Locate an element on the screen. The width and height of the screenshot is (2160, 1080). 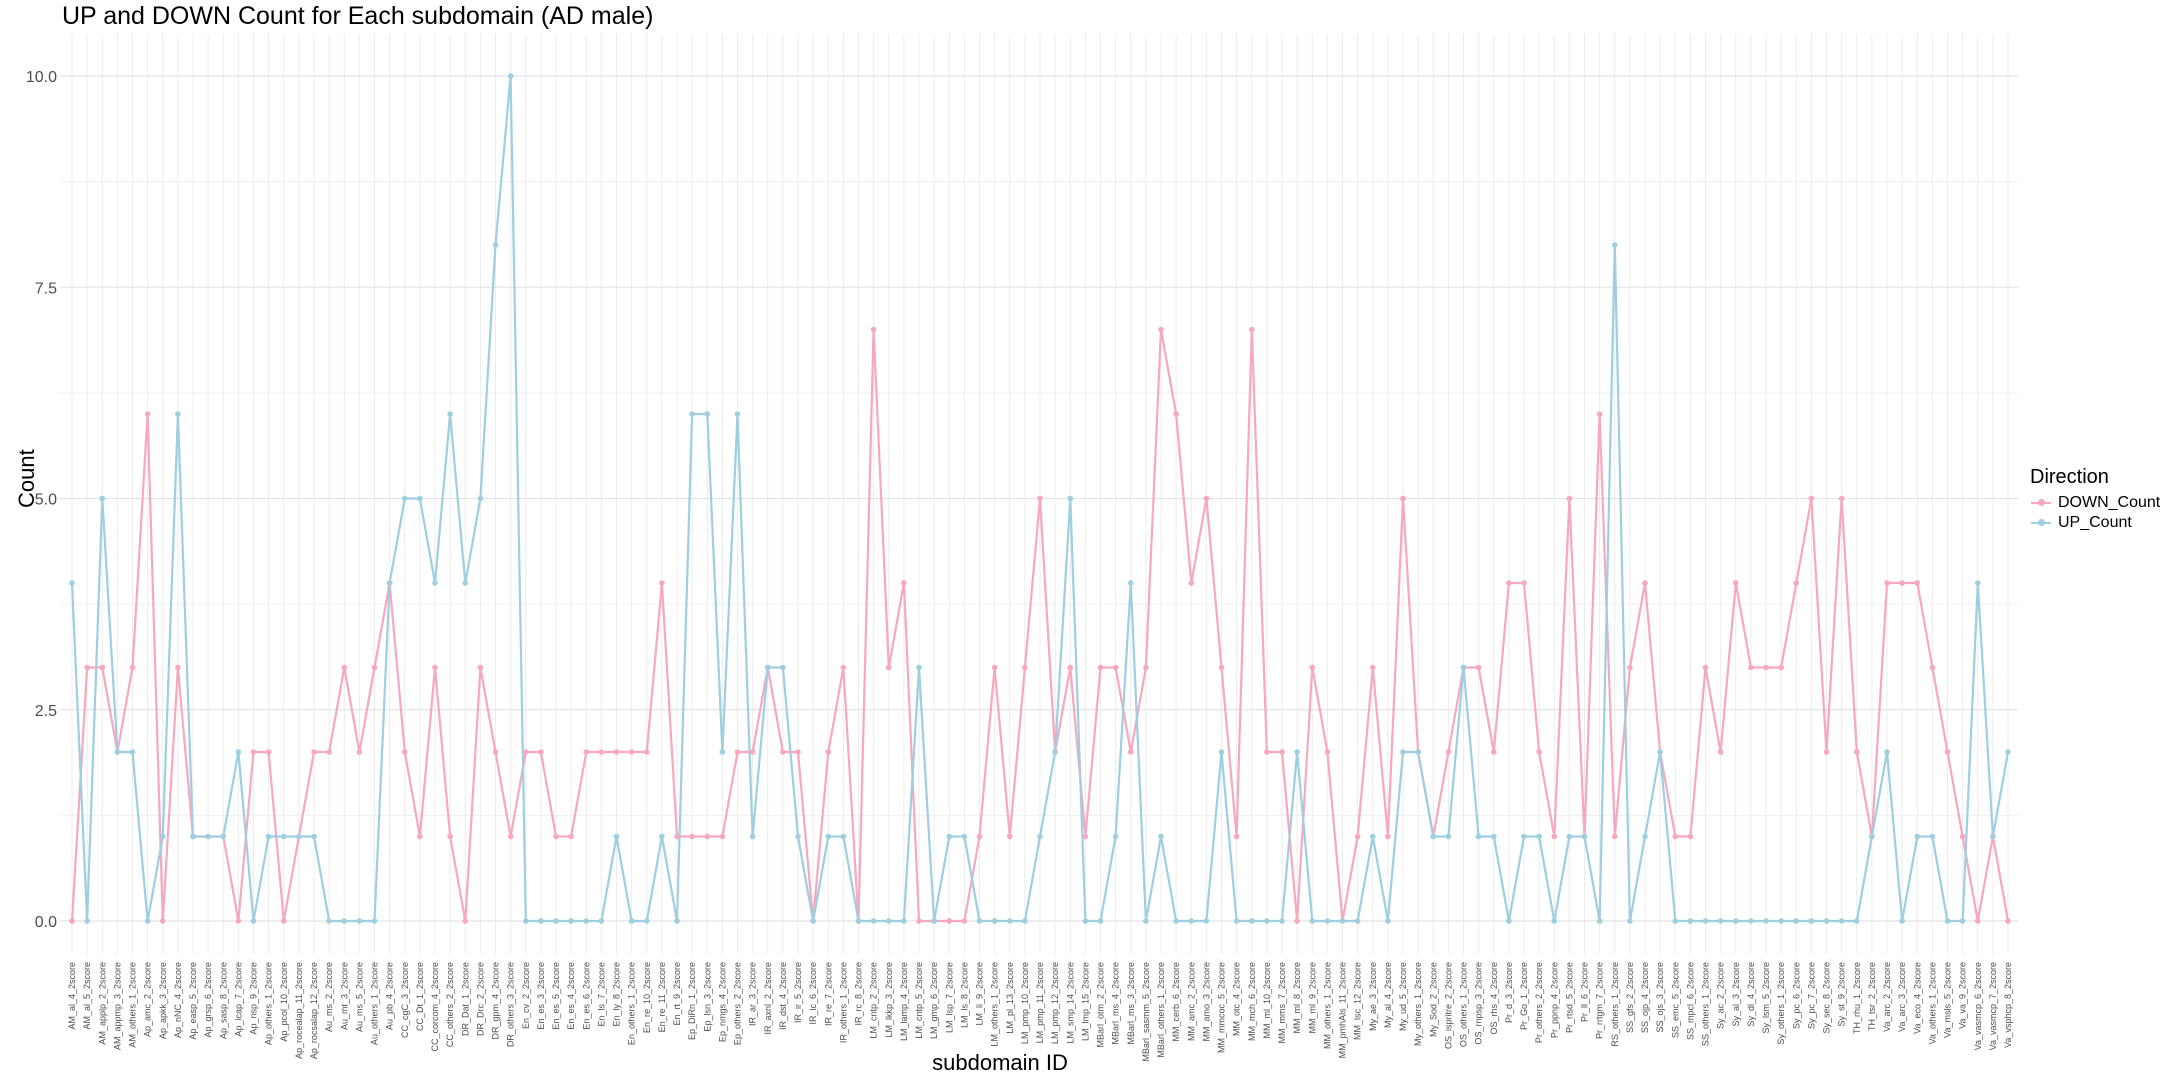
x-tick-label: TH_rhu_1_2score is located at coordinates (1857, 998).